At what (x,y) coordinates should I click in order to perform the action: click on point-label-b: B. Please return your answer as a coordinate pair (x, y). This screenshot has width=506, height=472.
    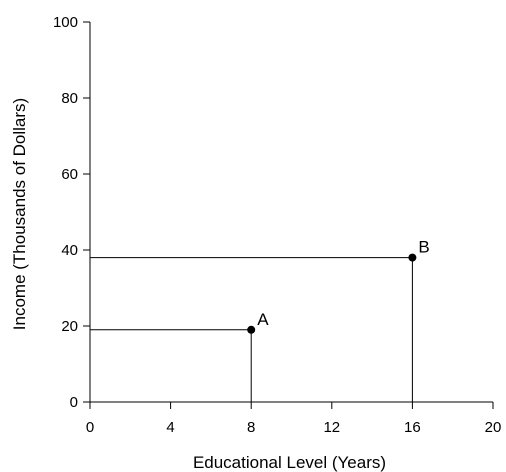
    Looking at the image, I should click on (423, 247).